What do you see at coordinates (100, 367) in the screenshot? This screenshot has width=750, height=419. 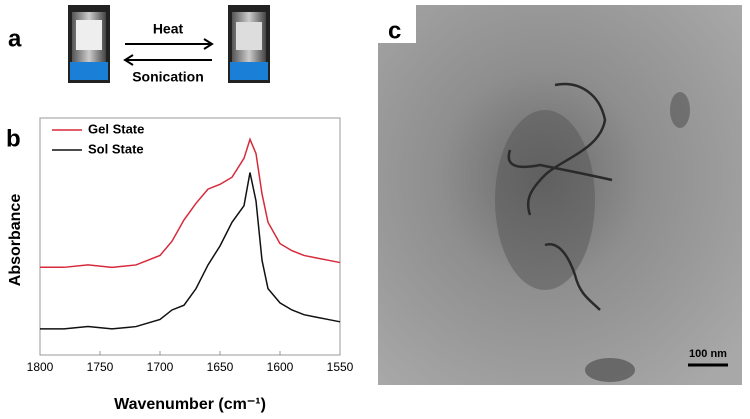 I see `x-tick-label: 1750` at bounding box center [100, 367].